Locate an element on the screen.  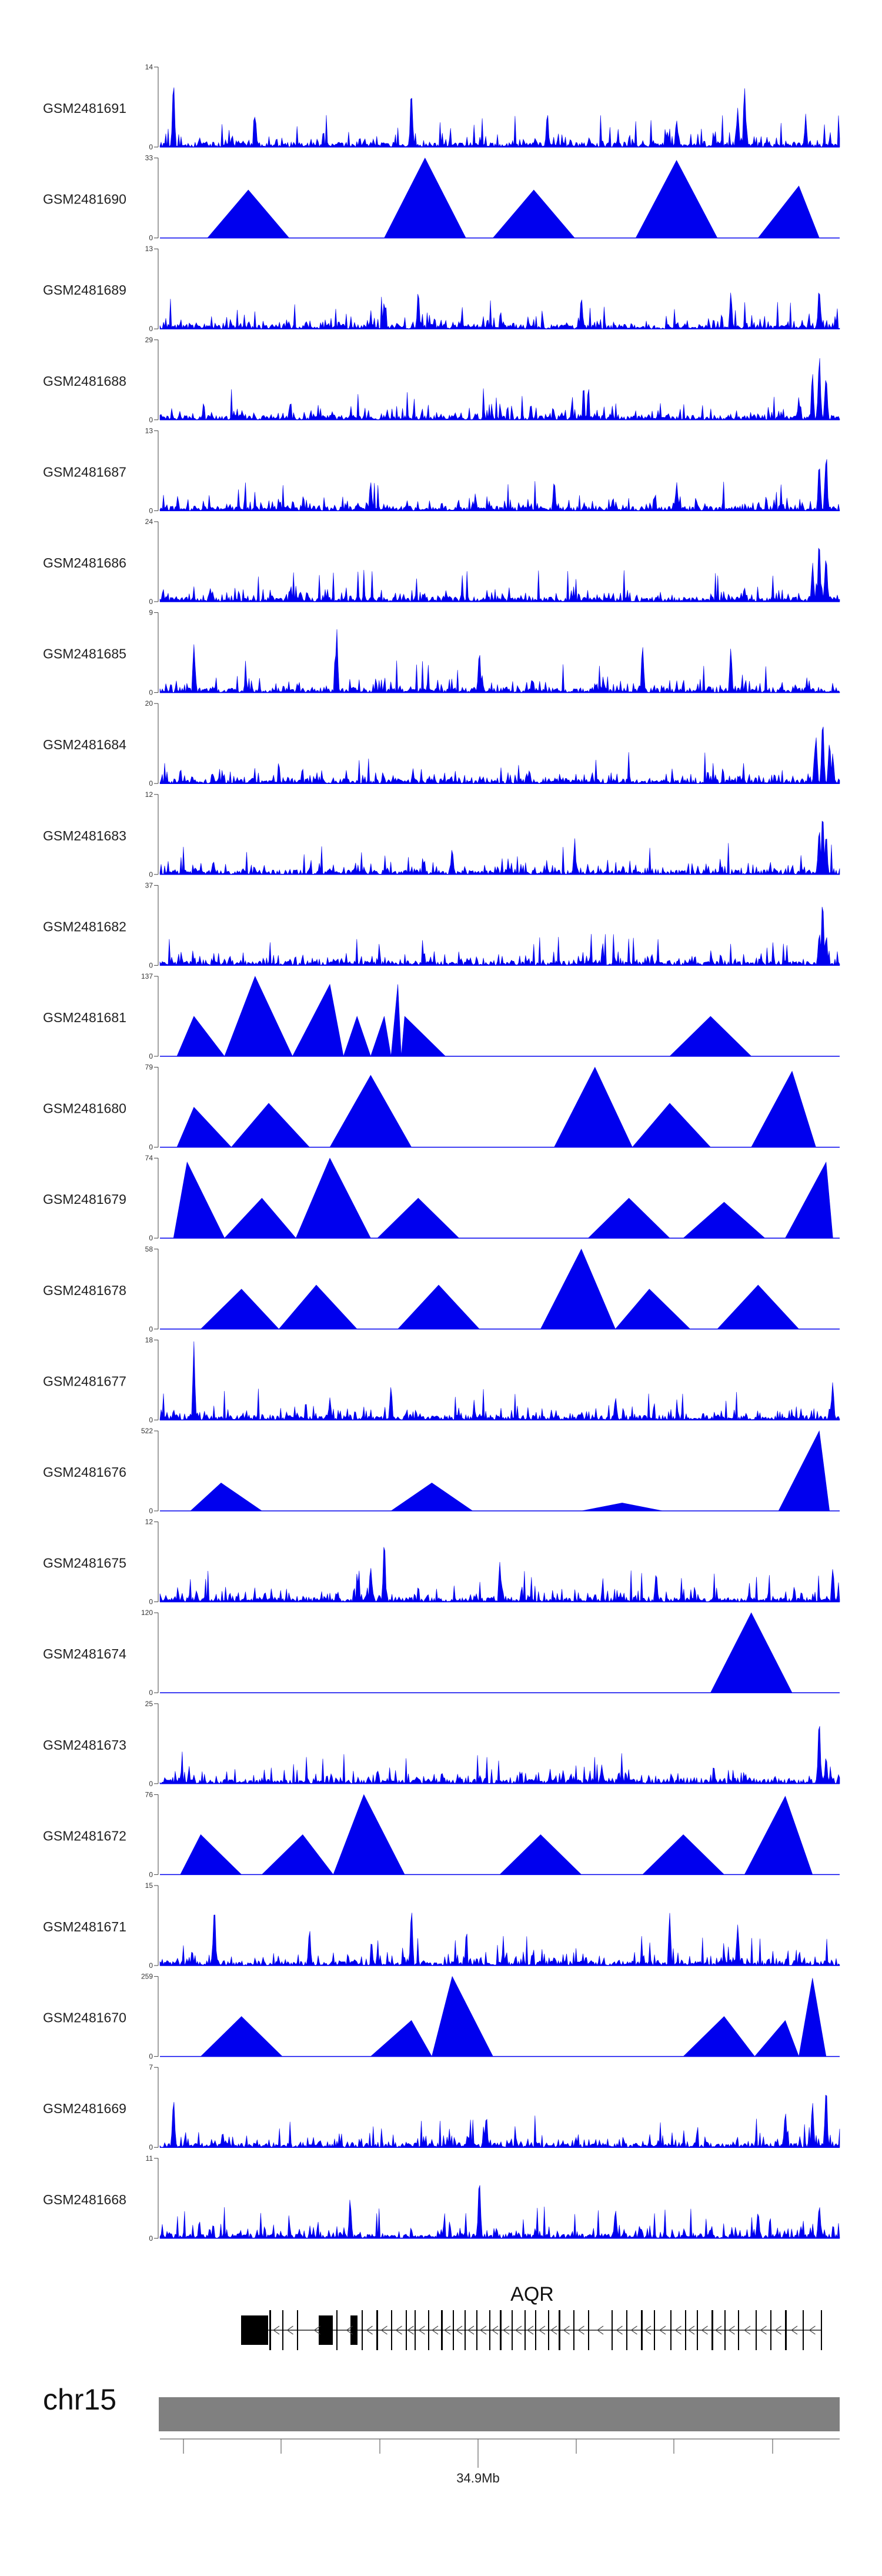
track-label: GSM2481679 is located at coordinates (84, 1199).